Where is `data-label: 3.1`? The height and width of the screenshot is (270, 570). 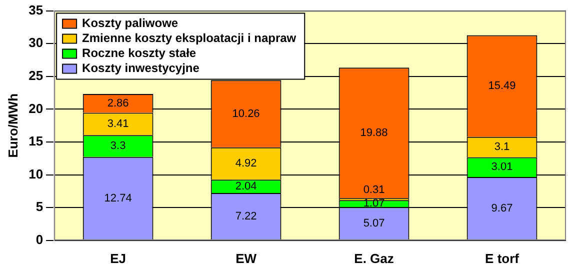
data-label: 3.1 is located at coordinates (502, 147).